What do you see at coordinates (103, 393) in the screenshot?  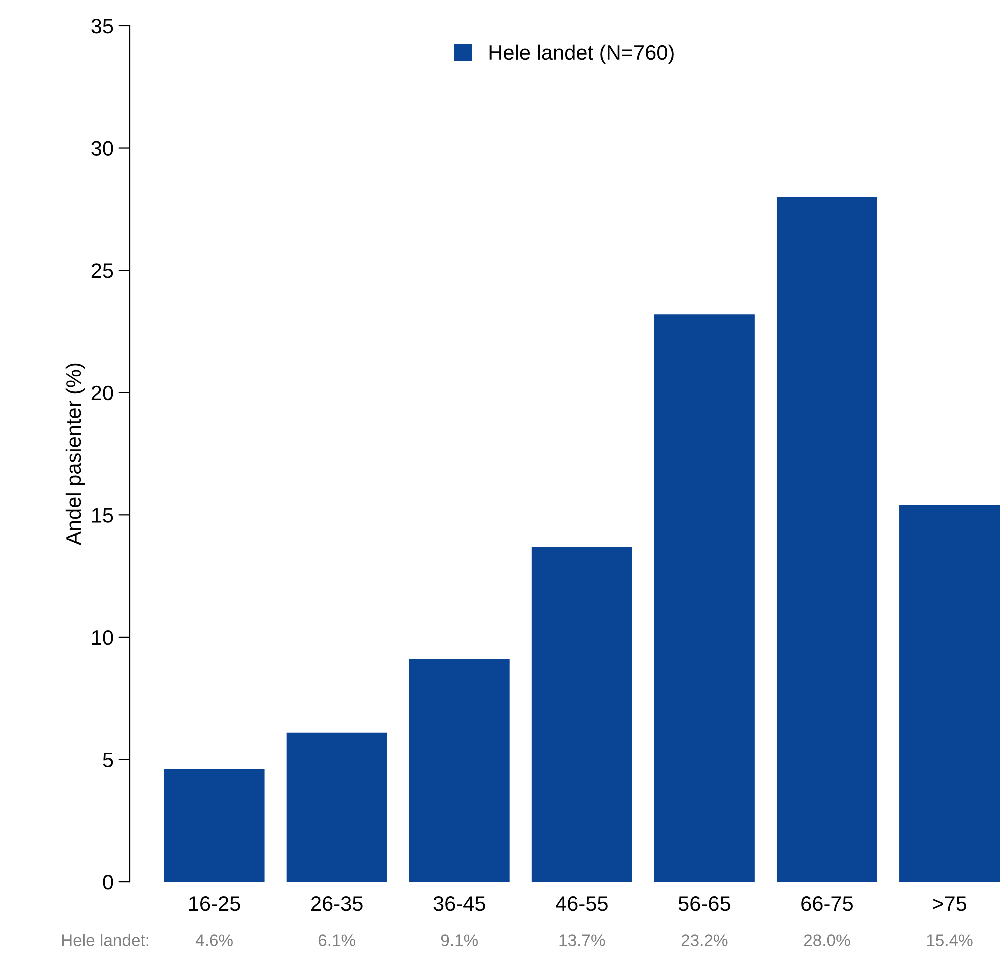 I see `y-tick-label: 20` at bounding box center [103, 393].